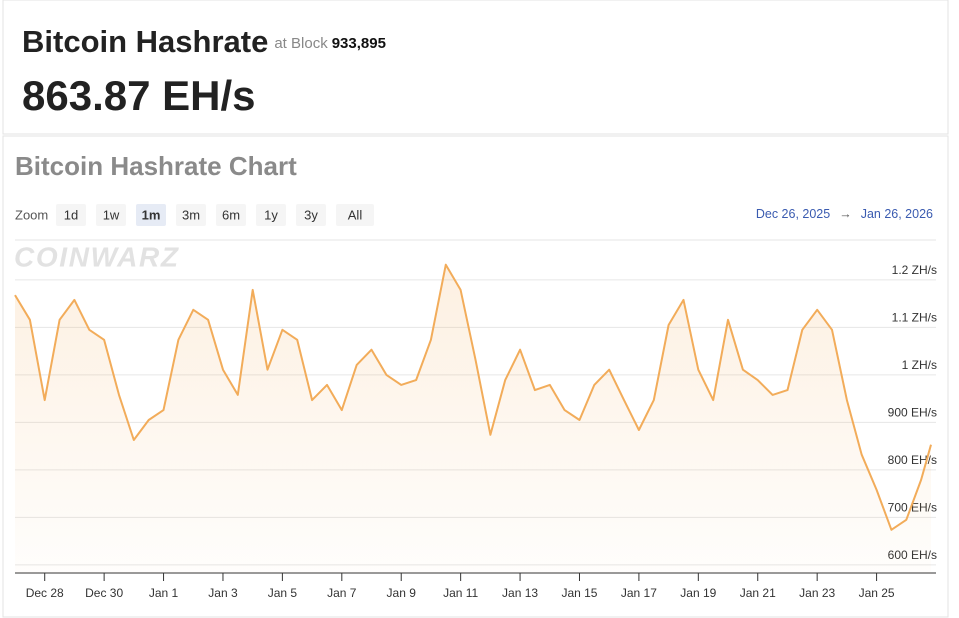  What do you see at coordinates (758, 593) in the screenshot?
I see `x-tick-label: Jan 21` at bounding box center [758, 593].